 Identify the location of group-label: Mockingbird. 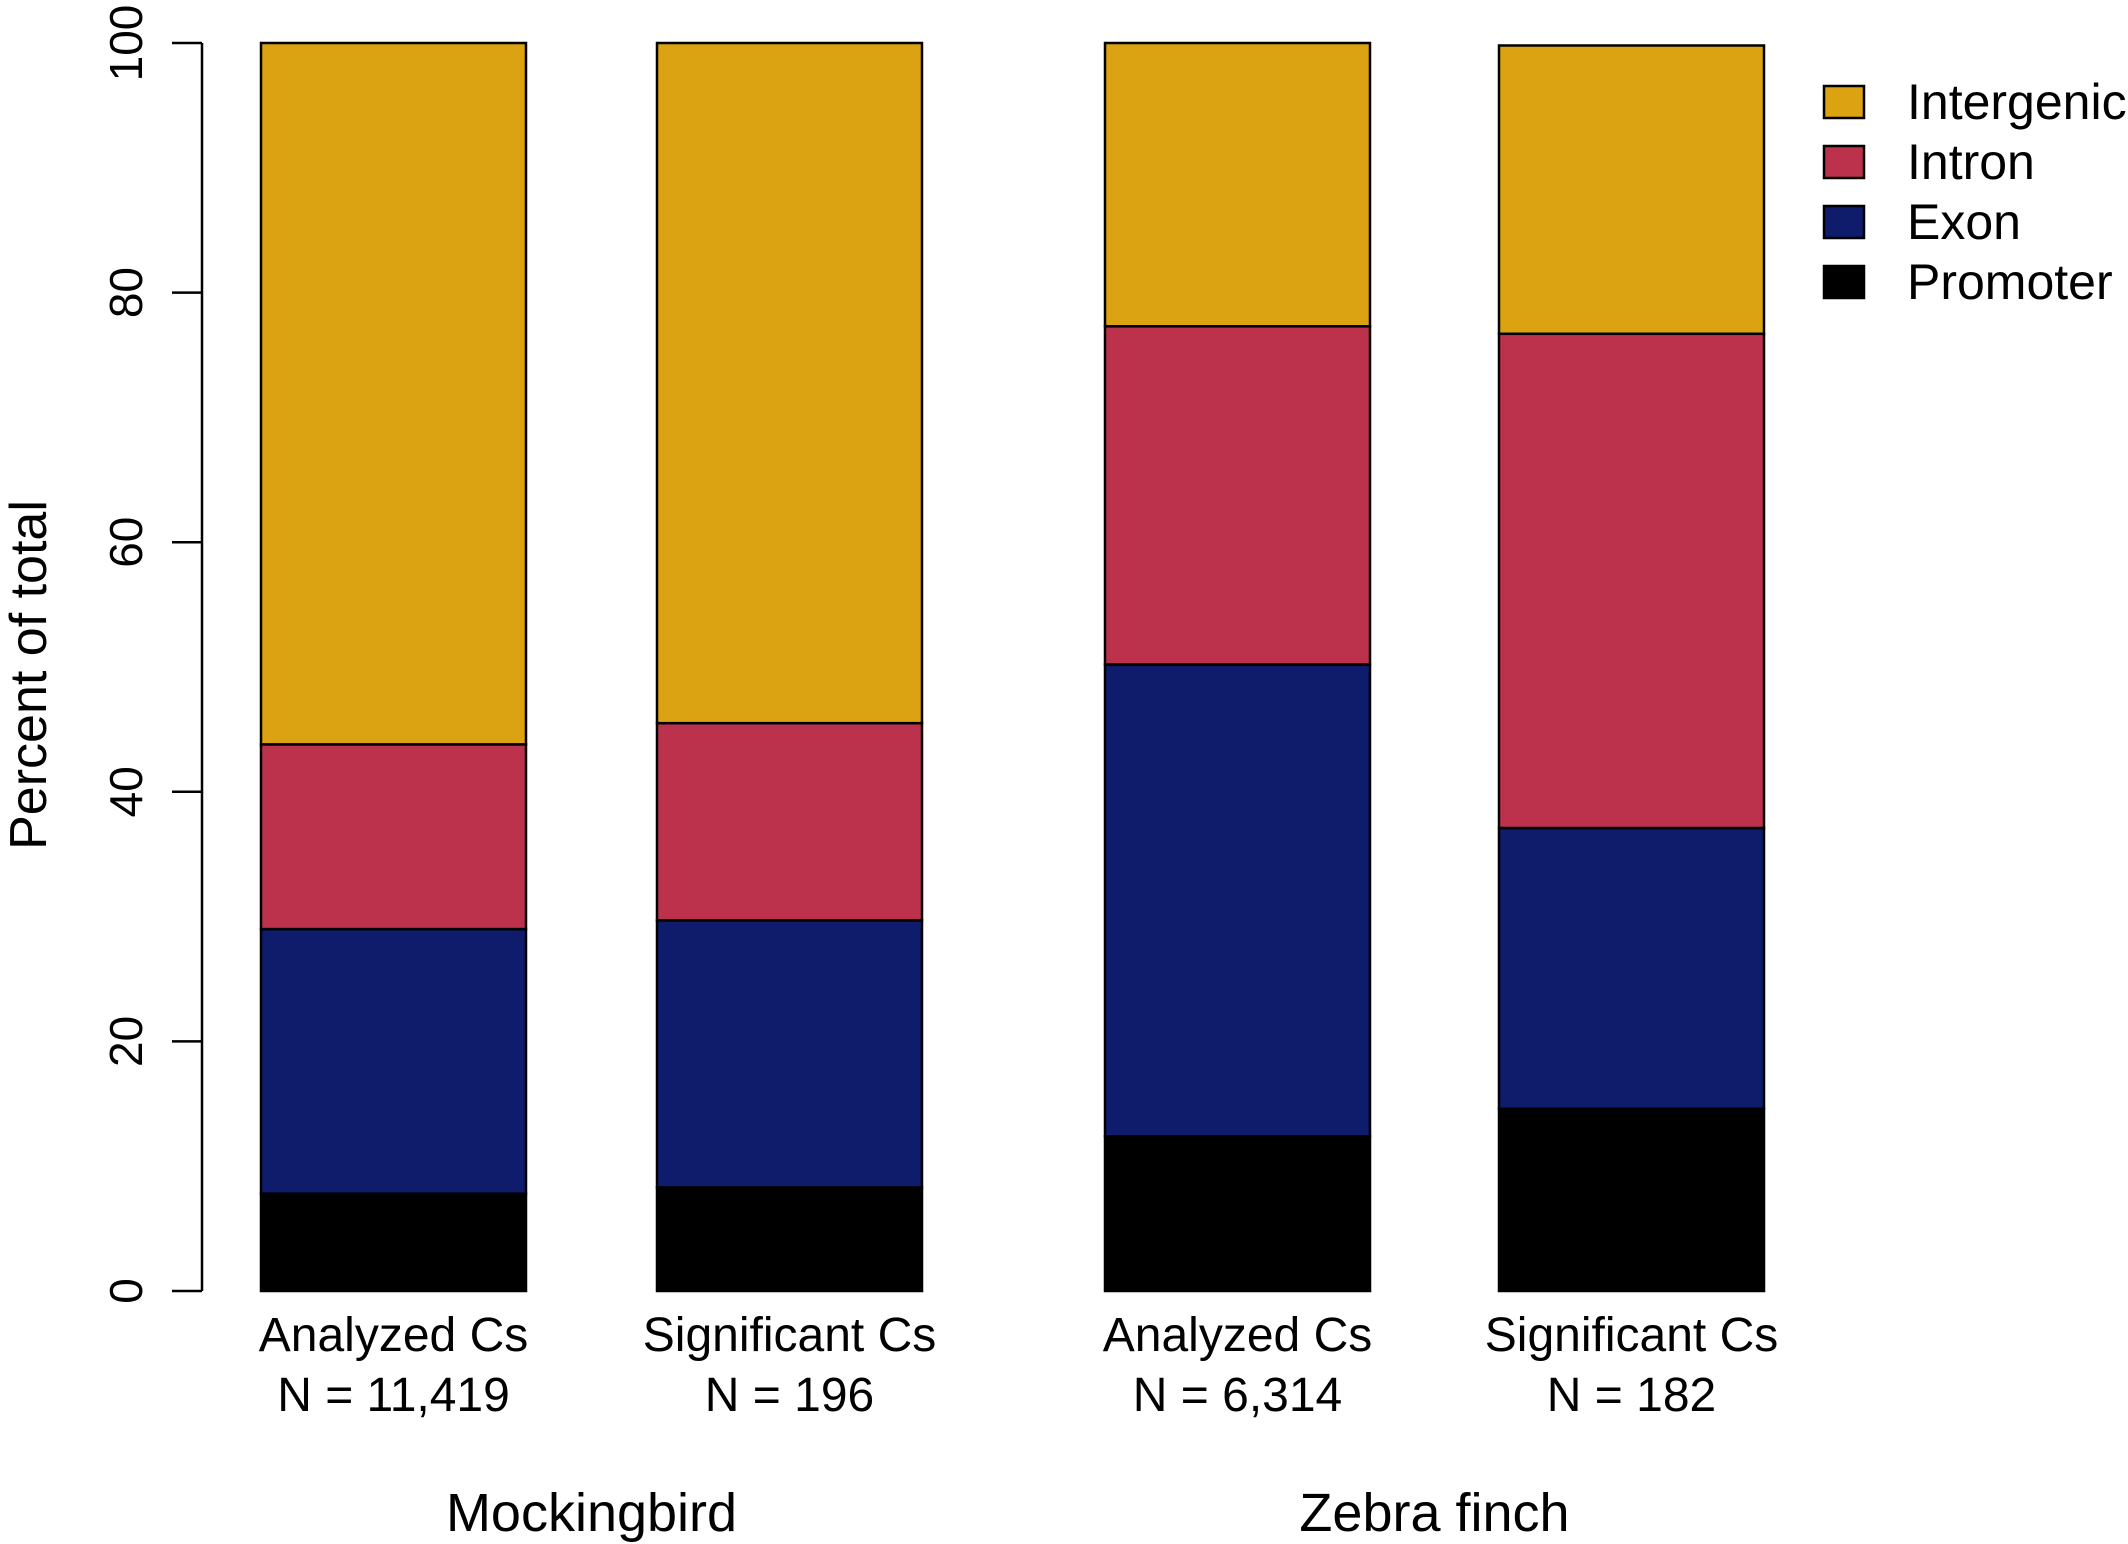
(591, 1513).